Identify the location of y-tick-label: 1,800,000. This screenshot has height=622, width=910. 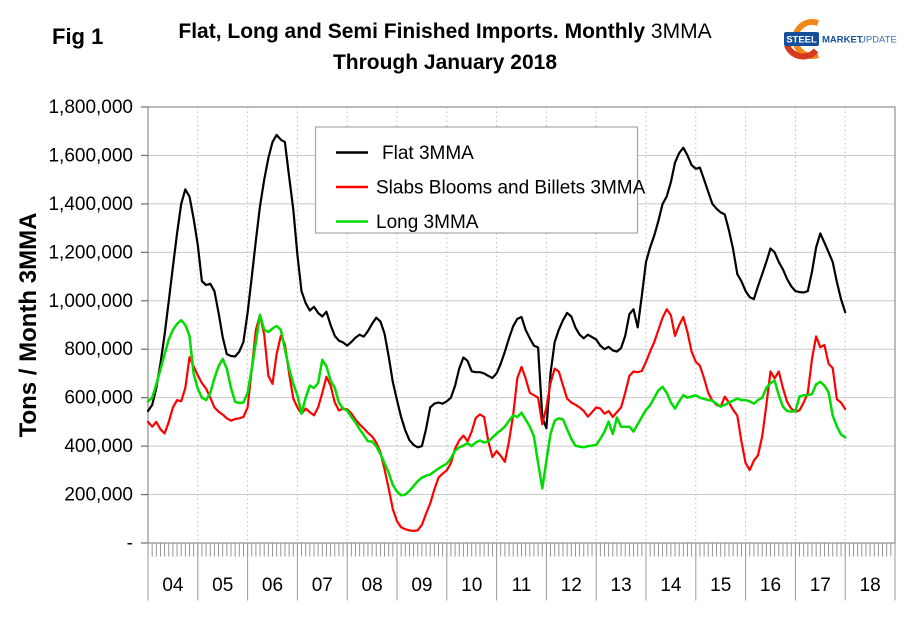
(90, 107).